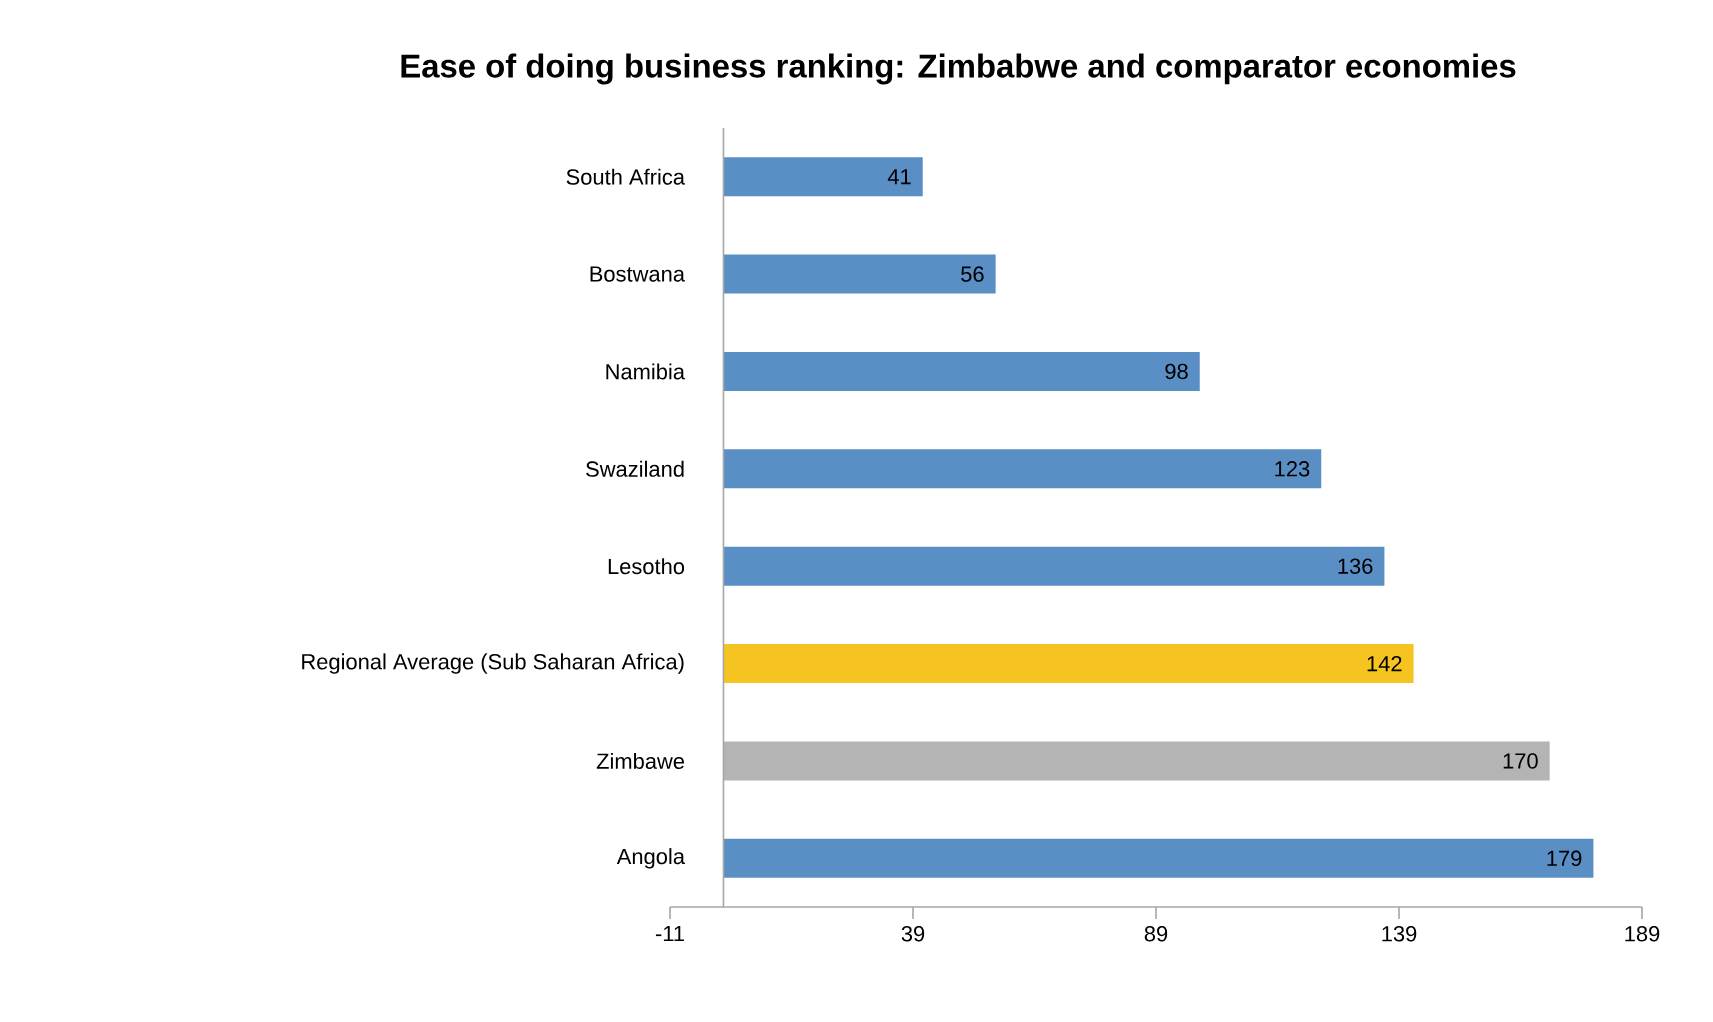 This screenshot has height=1022, width=1713. What do you see at coordinates (646, 566) in the screenshot?
I see `y-tick-label: Lesotho` at bounding box center [646, 566].